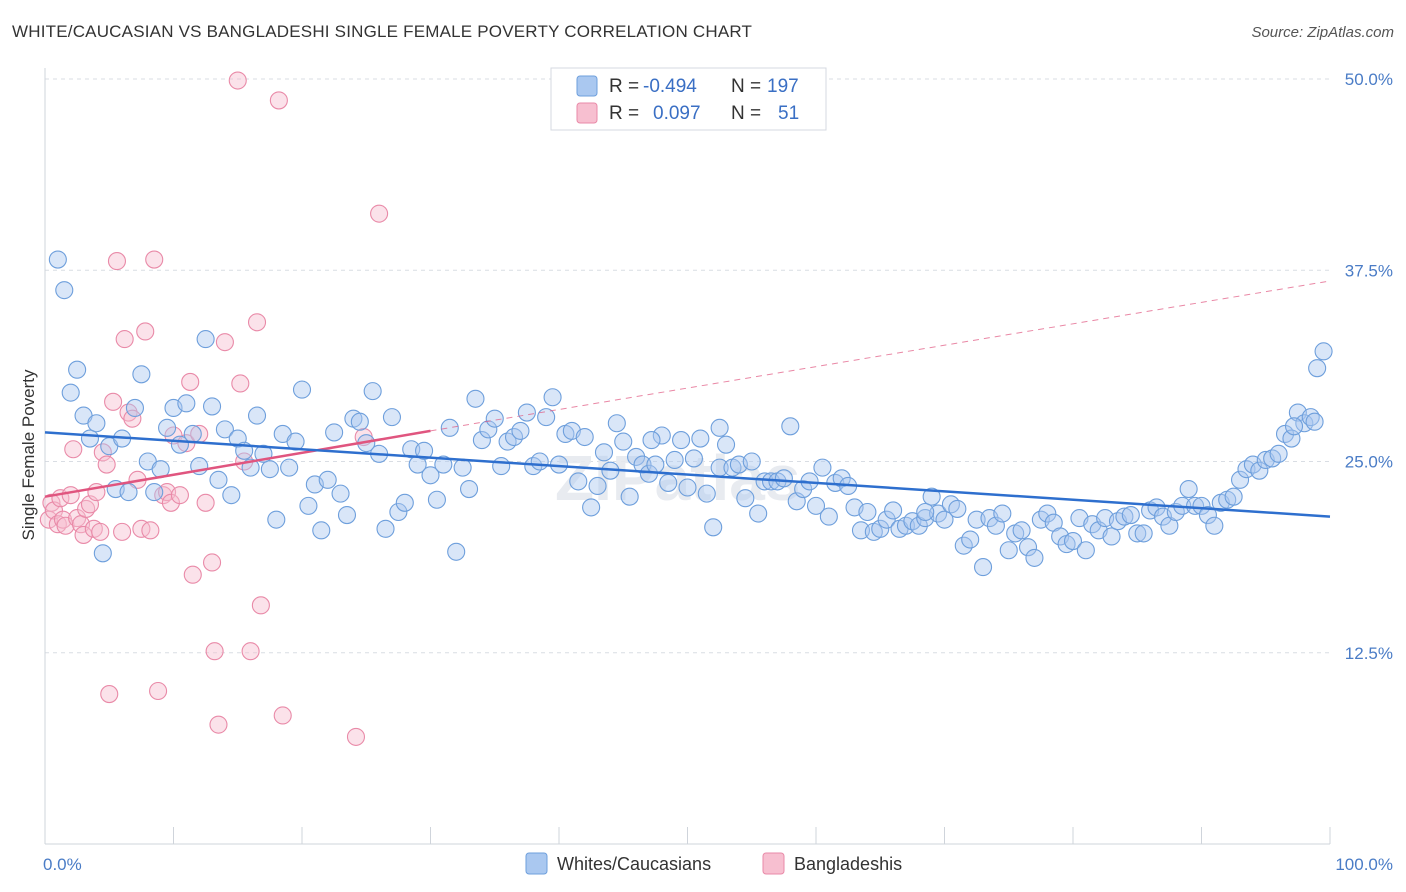 This screenshot has height=892, width=1406. I want to click on legend-r-value-1: -0.494, so click(670, 86).